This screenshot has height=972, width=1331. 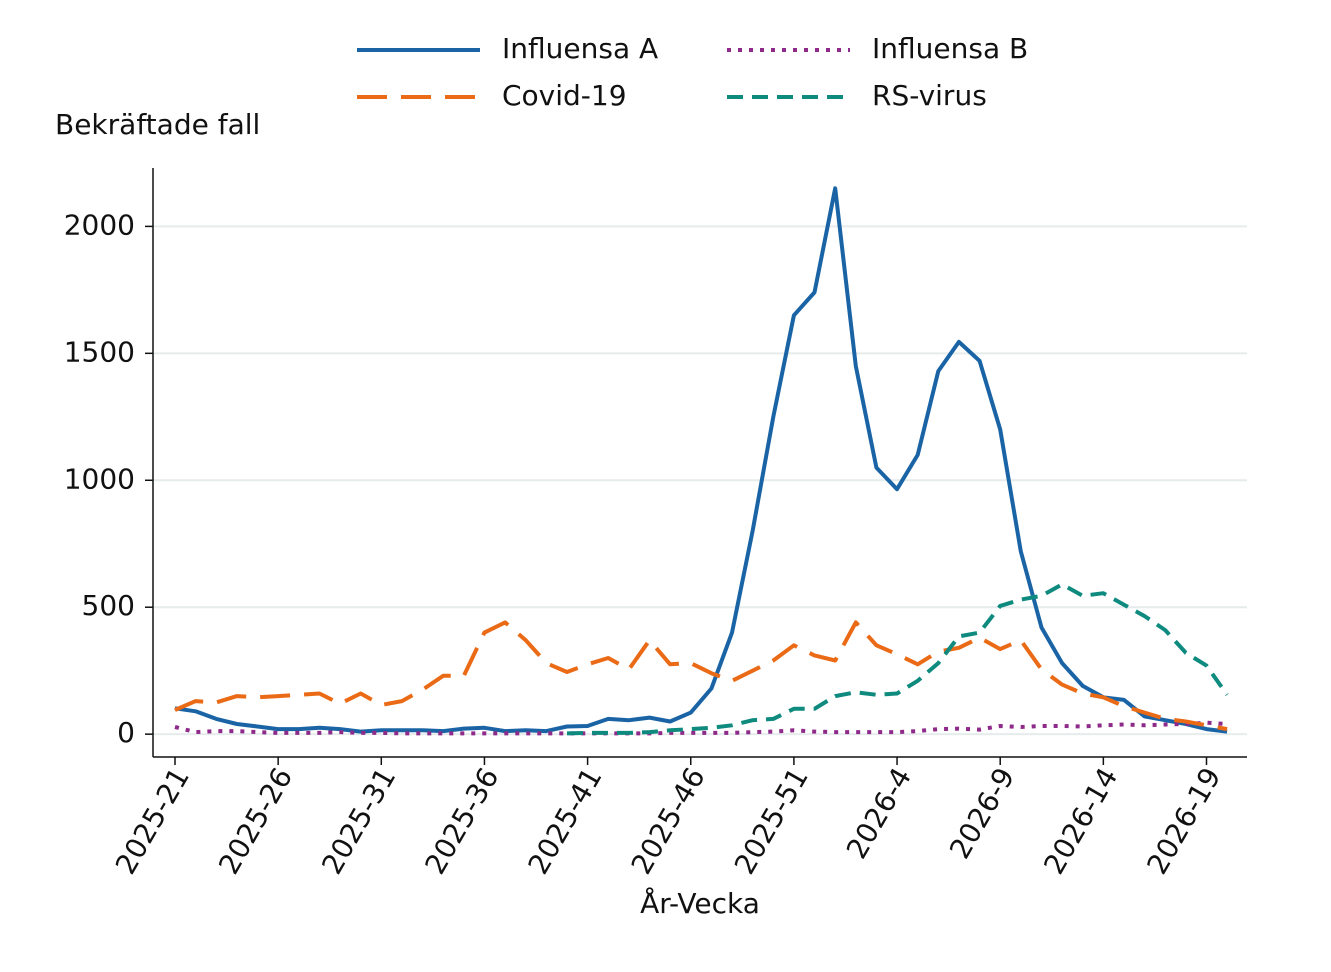 I want to click on x-tick-label: 2025-21, so click(x=152, y=821).